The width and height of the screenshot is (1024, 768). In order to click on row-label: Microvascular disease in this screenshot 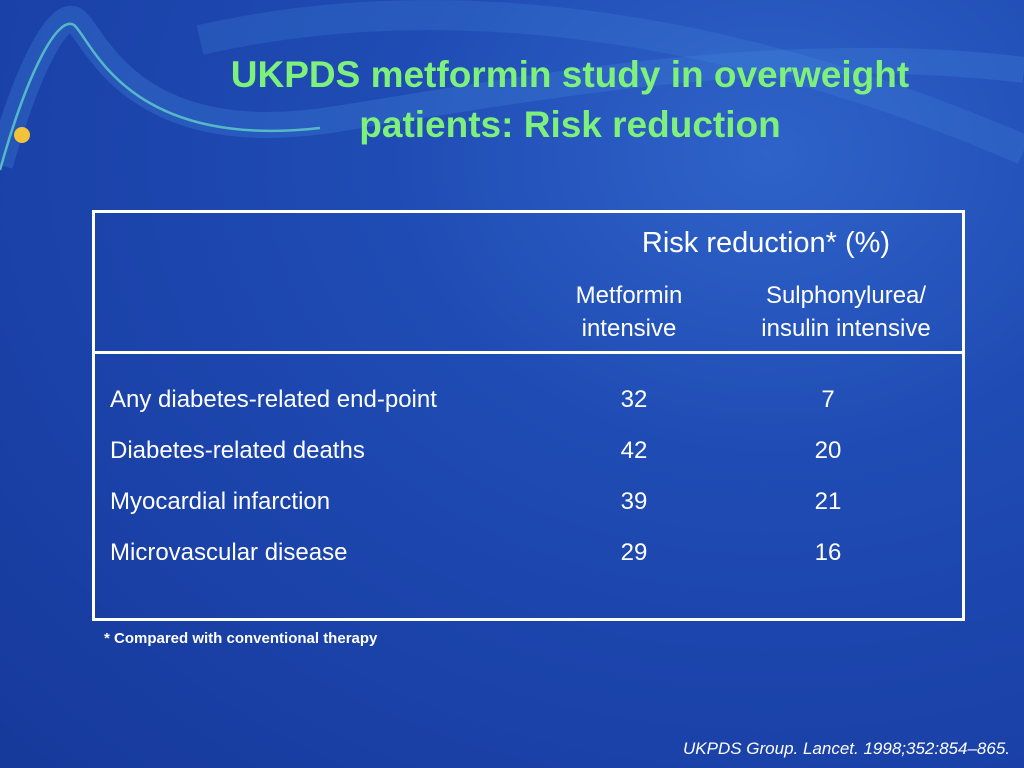, I will do `click(229, 552)`.